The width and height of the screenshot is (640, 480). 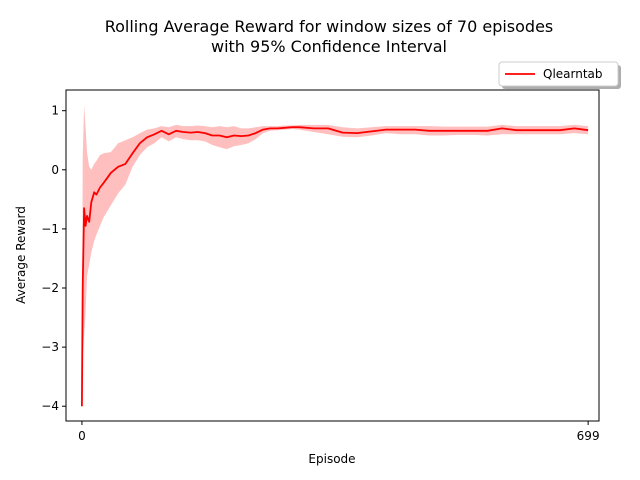 I want to click on y-tick-label: 0, so click(x=55, y=170).